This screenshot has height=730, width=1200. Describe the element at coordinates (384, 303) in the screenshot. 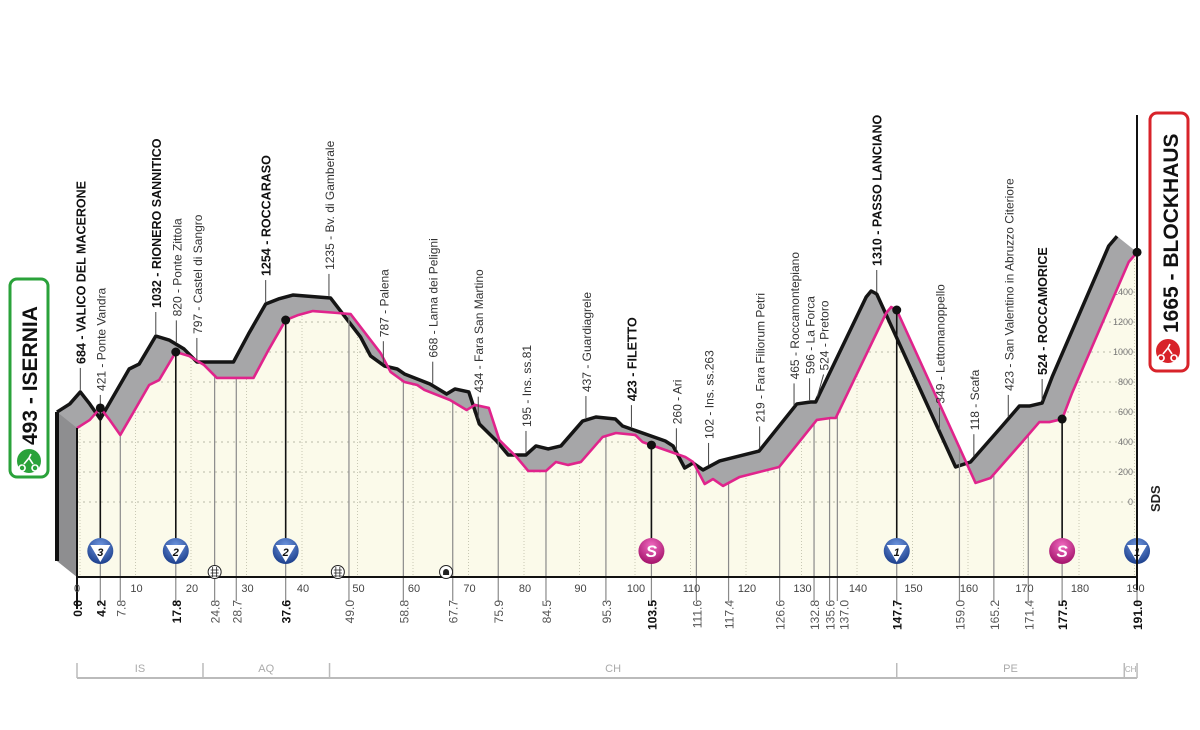

I see `place-label: 787 - Palena` at that location.